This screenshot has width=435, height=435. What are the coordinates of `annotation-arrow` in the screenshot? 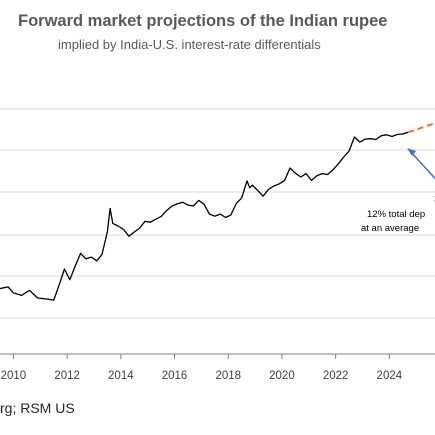 It's located at (422, 165).